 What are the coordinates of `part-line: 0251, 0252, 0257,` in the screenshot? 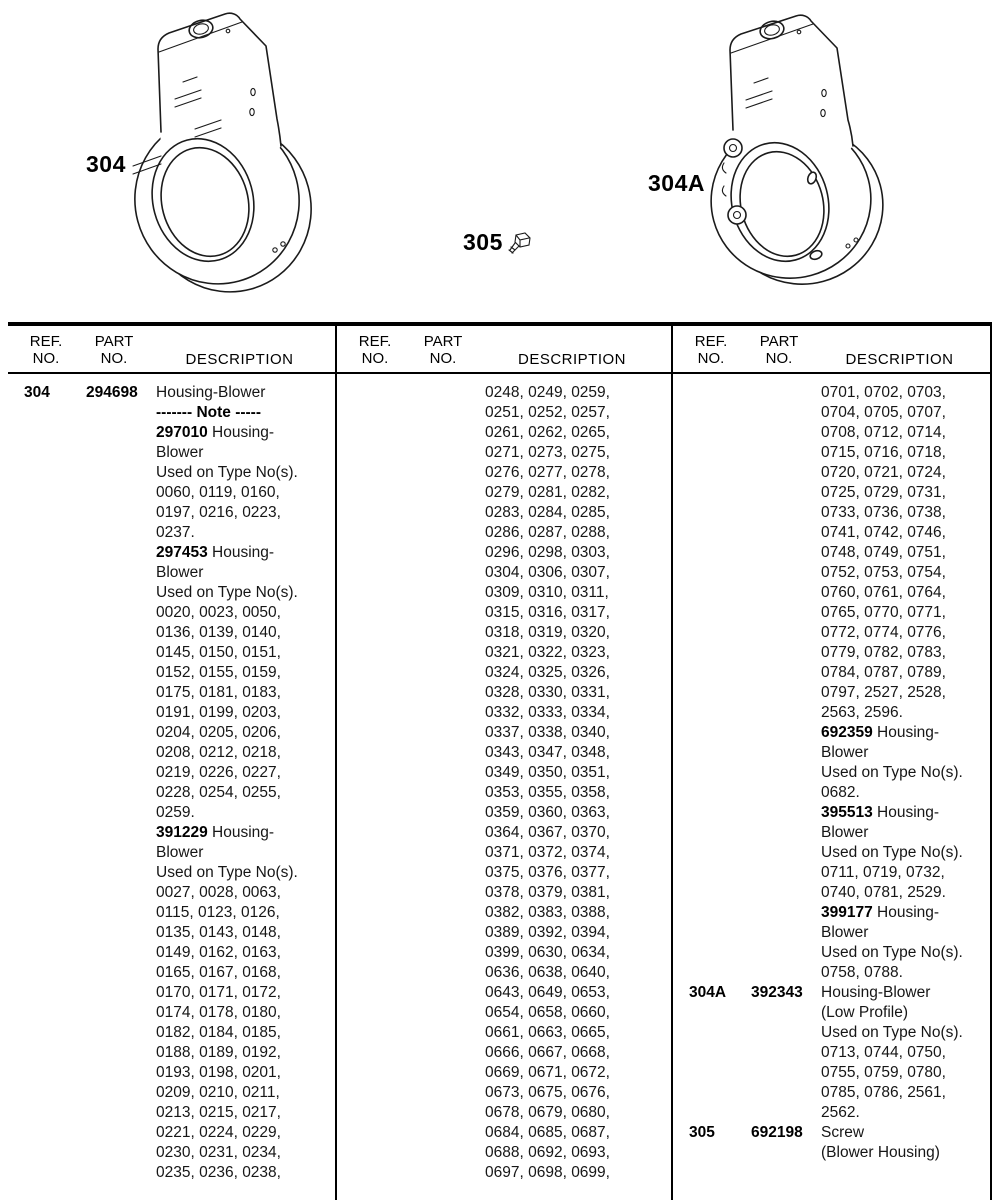 It's located at (504, 413).